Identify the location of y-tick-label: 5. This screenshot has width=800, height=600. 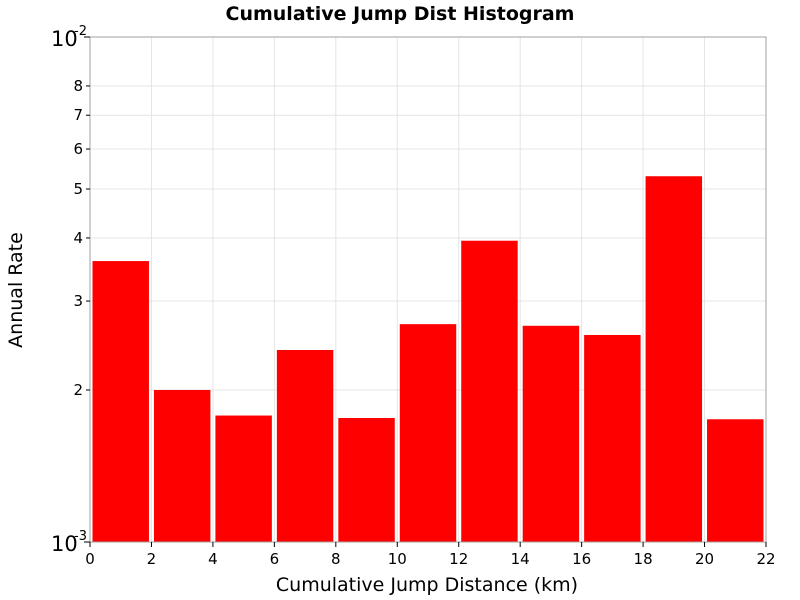
(78, 189).